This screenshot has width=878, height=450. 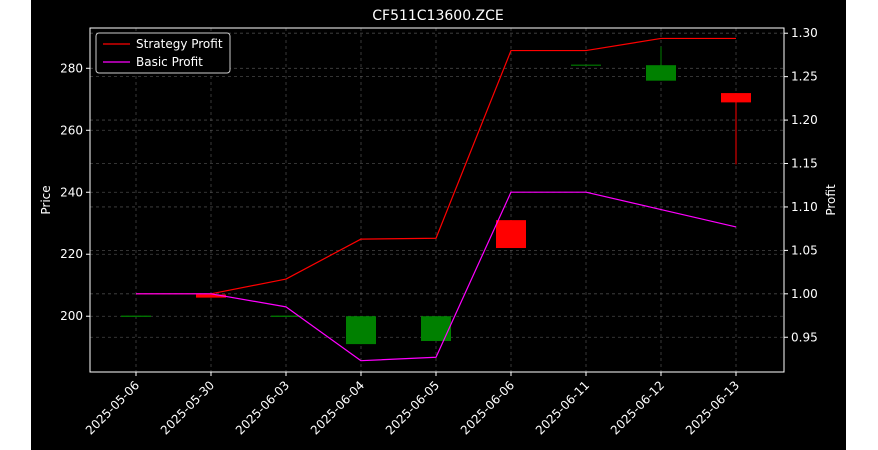 I want to click on legend-label-basic: Basic Profit, so click(x=169, y=62).